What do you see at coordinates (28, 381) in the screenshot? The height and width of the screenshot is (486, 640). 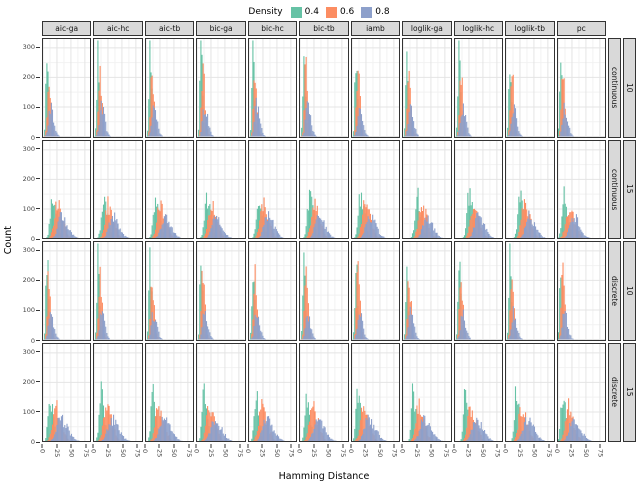 I see `y-tick-label: 200` at bounding box center [28, 381].